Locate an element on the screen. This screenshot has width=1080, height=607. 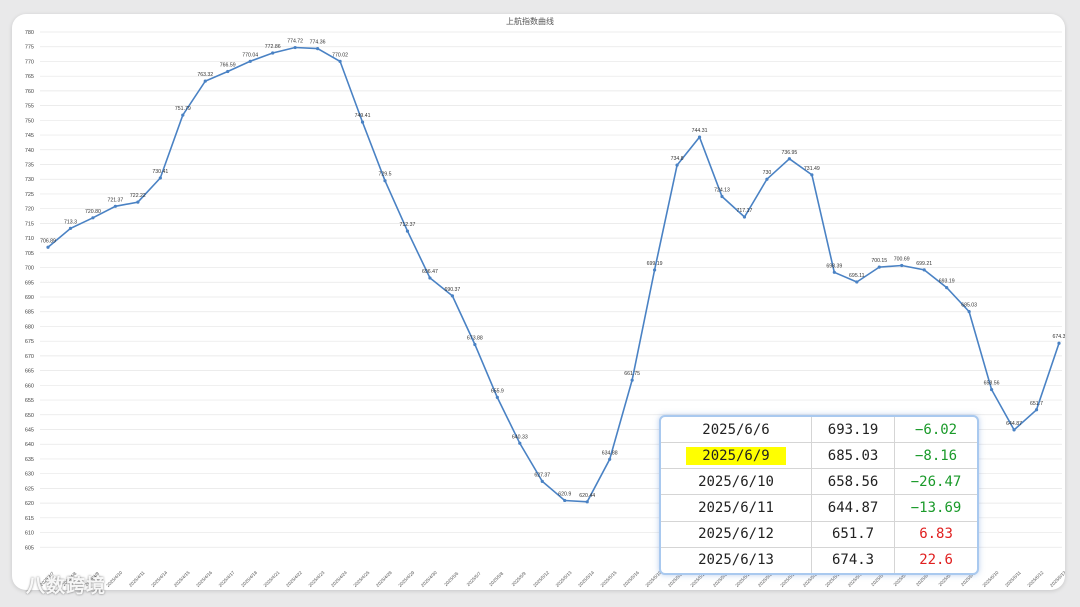
x-tick-label: 2025/5/14 is located at coordinates (586, 579).